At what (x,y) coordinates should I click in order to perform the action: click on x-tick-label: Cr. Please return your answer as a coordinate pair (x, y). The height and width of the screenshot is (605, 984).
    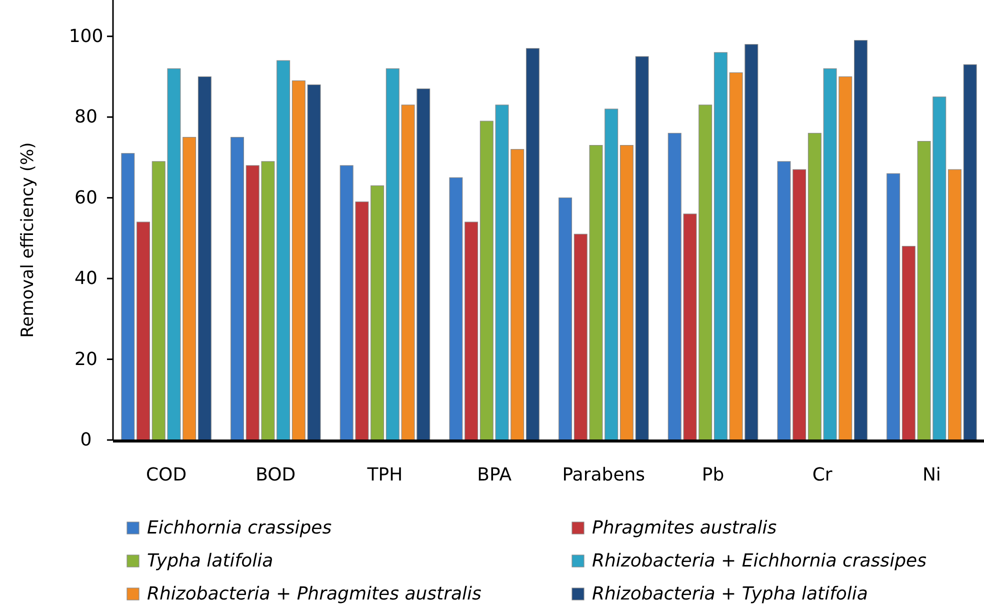
    Looking at the image, I should click on (822, 475).